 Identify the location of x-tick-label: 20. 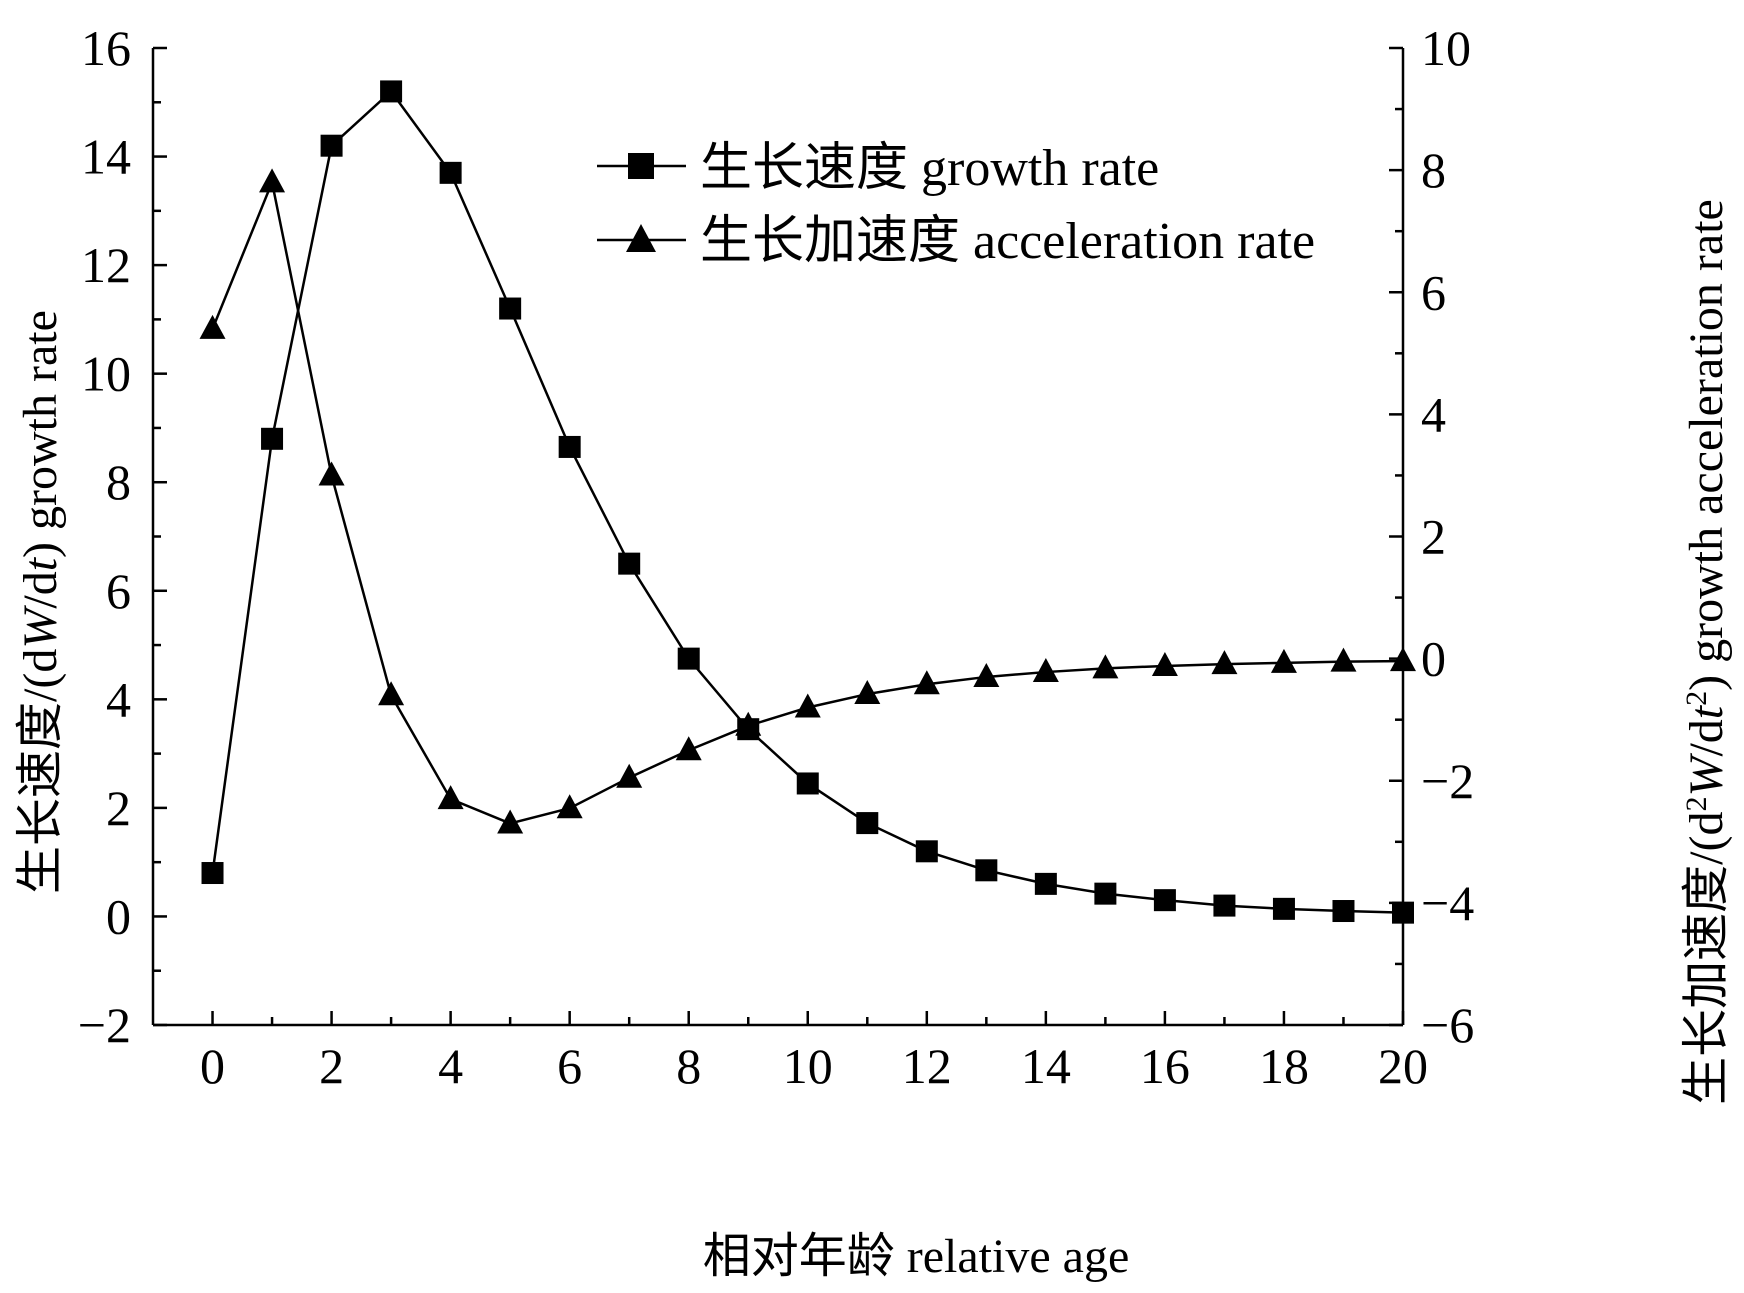
(1403, 1066).